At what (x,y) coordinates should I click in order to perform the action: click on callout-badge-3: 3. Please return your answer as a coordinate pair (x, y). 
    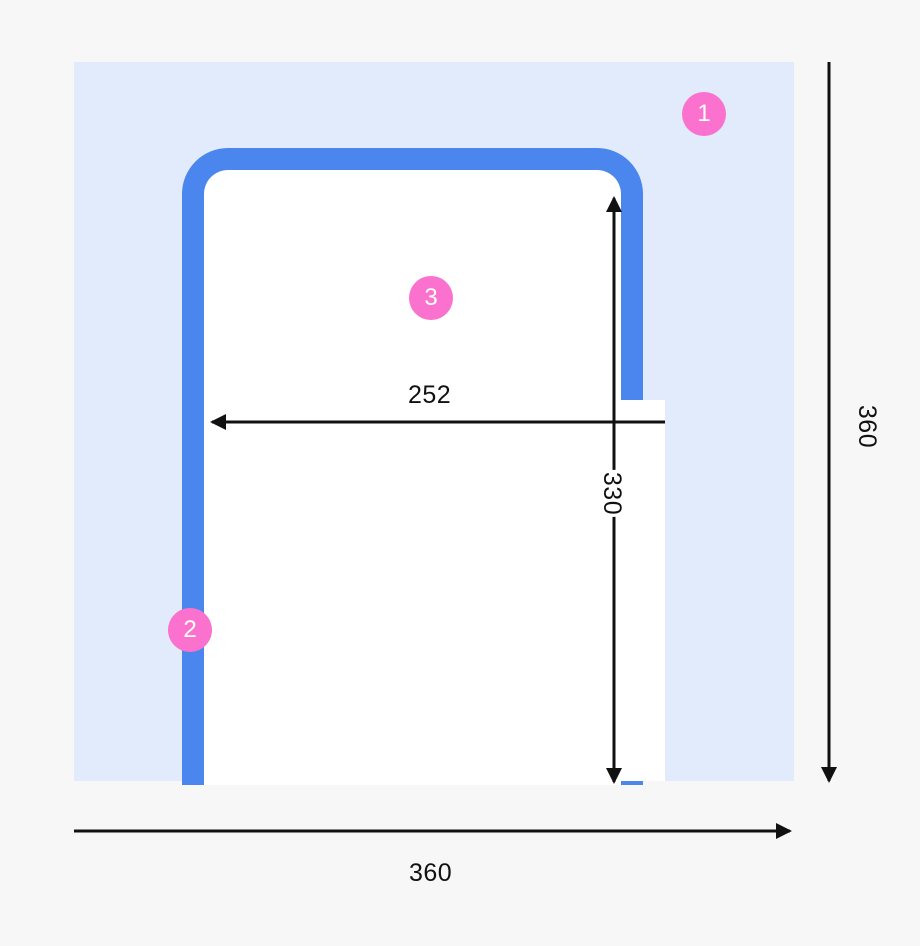
    Looking at the image, I should click on (431, 298).